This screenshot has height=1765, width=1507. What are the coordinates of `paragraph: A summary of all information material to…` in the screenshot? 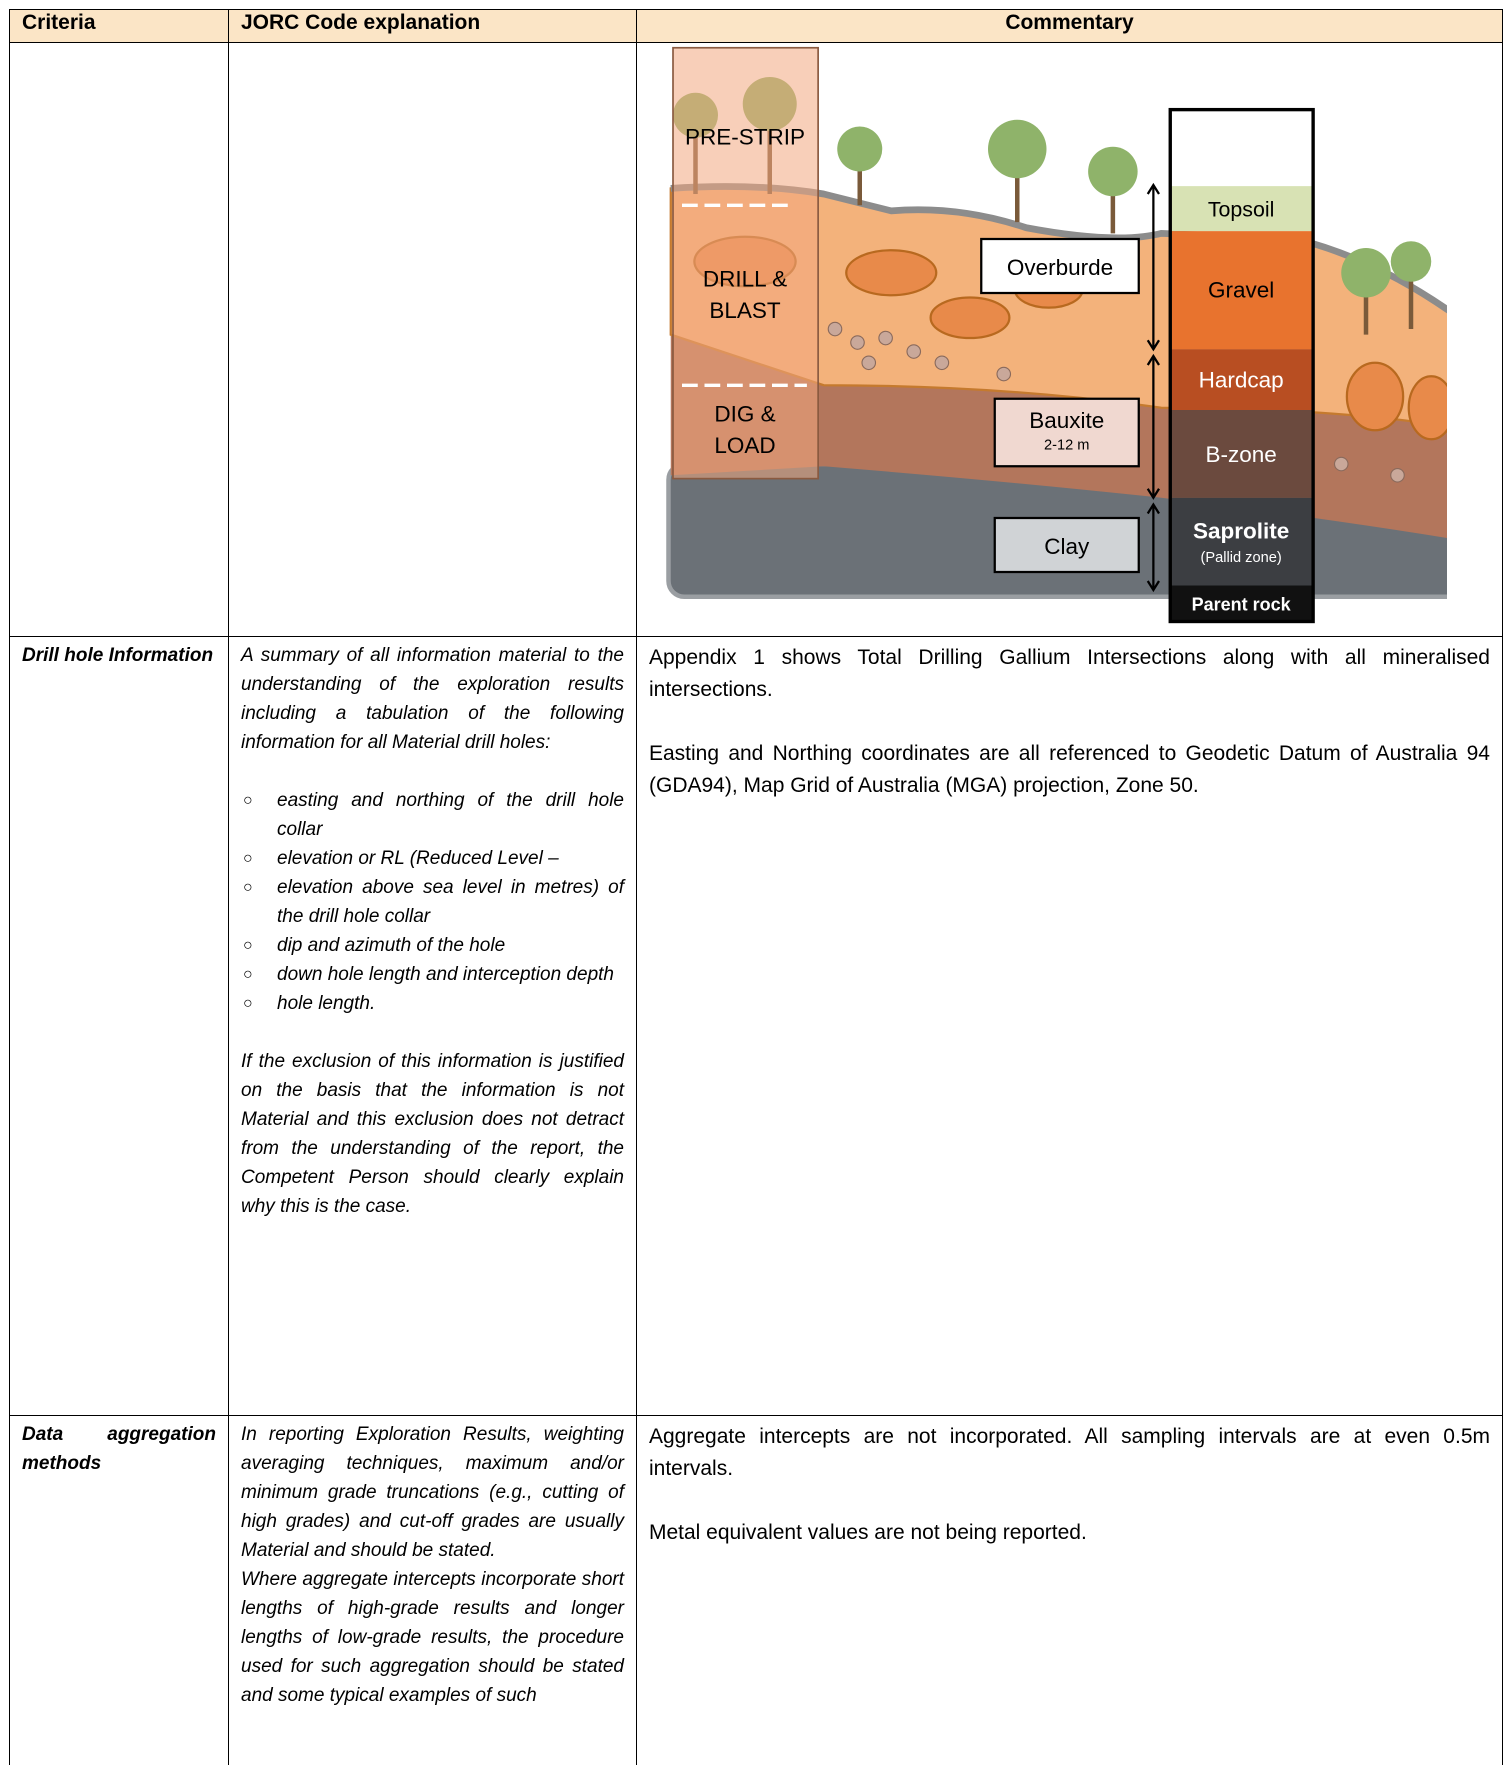 It's located at (432, 699).